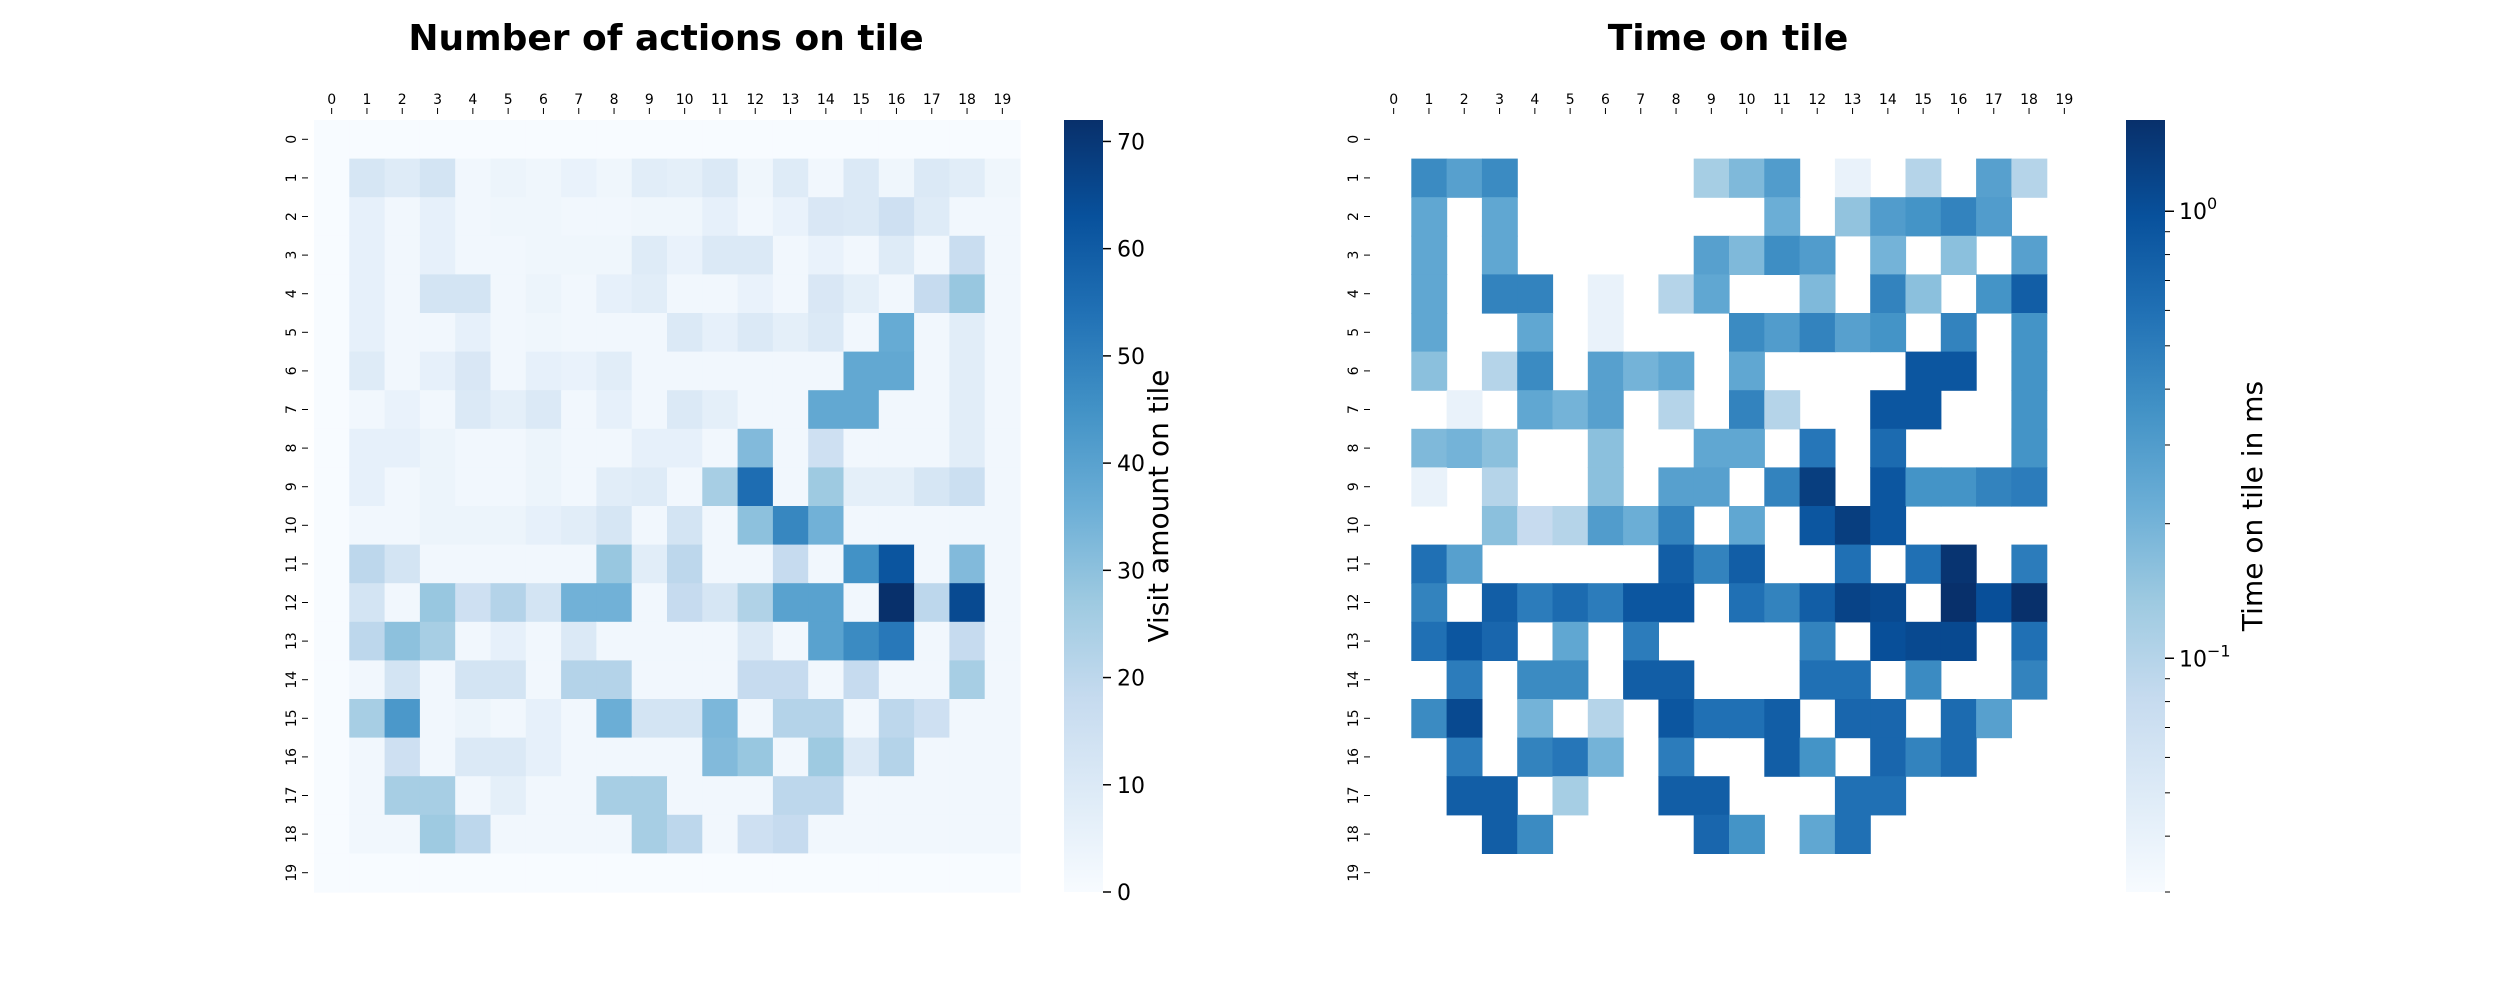  I want to click on x-tick-label: 17, so click(932, 100).